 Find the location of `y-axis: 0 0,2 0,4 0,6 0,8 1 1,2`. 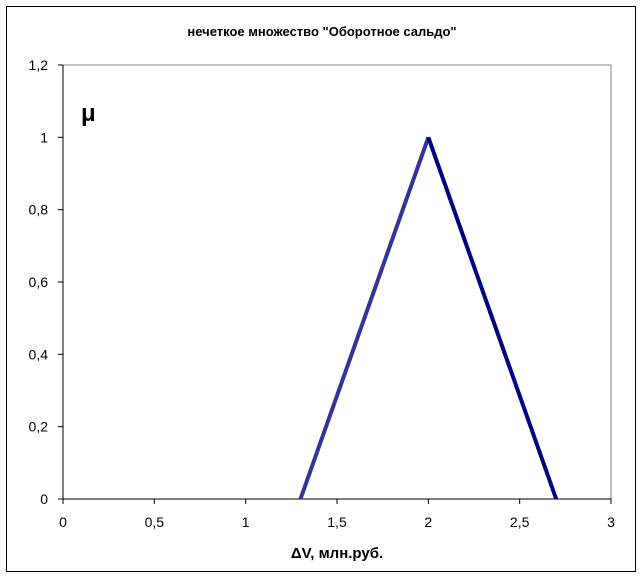

y-axis: 0 0,2 0,4 0,6 0,8 1 1,2 is located at coordinates (46, 282).